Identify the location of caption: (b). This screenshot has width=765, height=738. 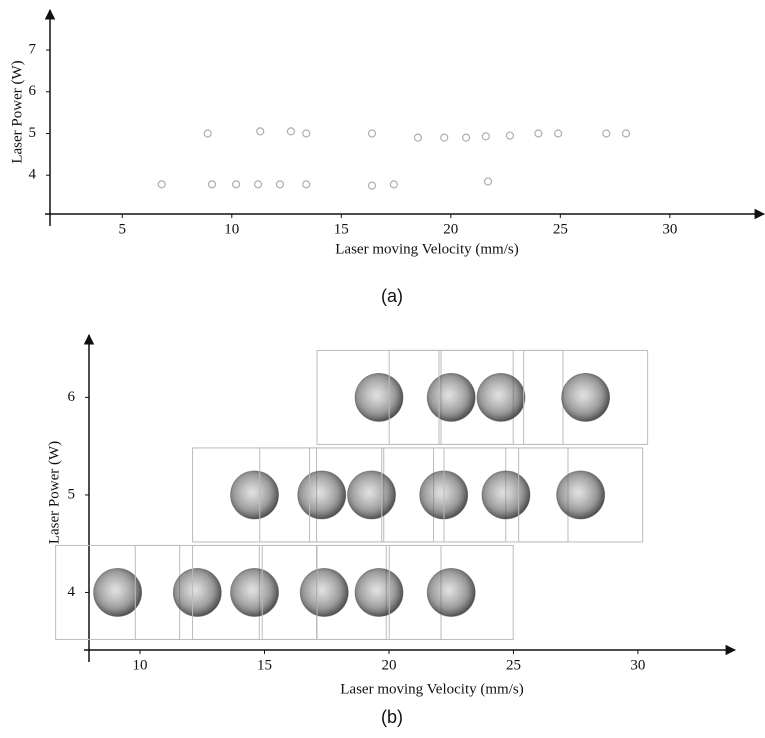
(392, 717).